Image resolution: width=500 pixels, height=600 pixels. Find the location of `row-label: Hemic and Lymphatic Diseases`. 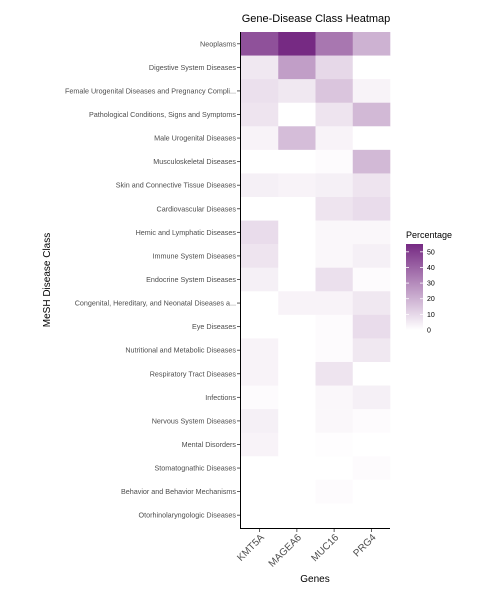

row-label: Hemic and Lymphatic Diseases is located at coordinates (186, 232).